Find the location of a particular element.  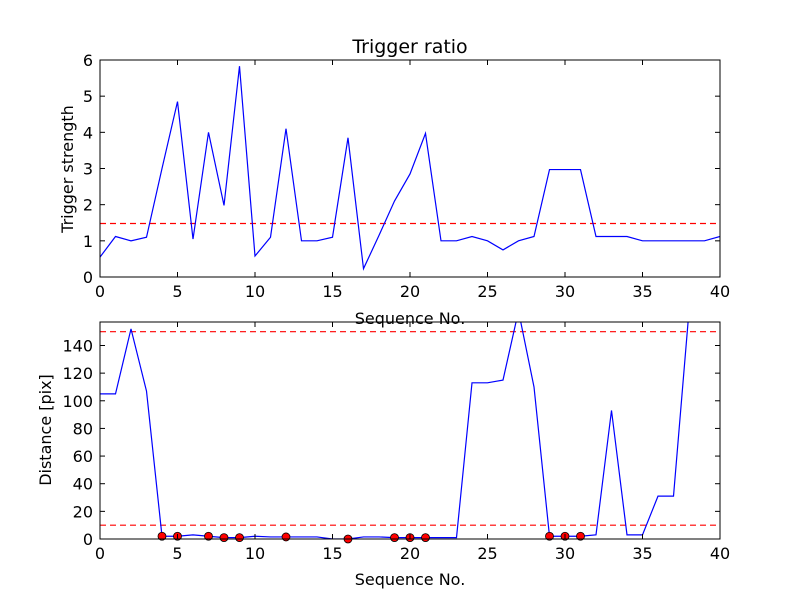

y-axis-label: Trigger strength is located at coordinates (67, 169).